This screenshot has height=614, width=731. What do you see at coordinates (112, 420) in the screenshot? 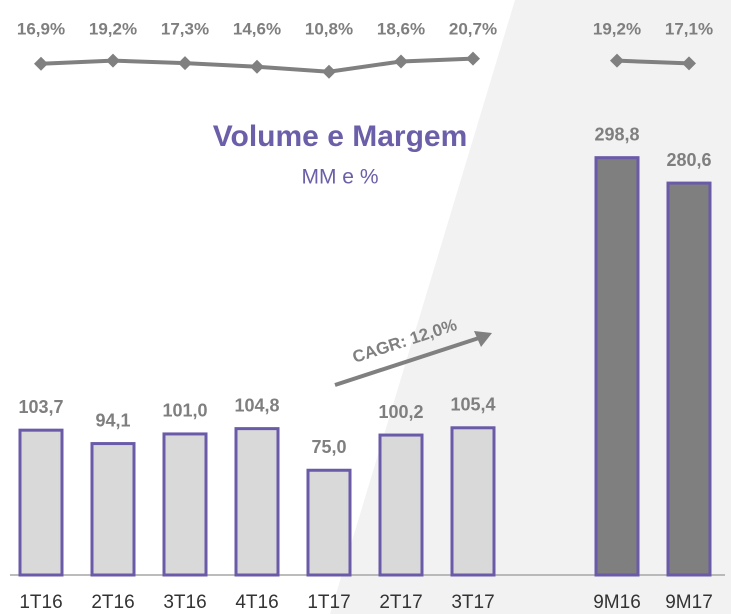
I see `data-label: 94,1` at bounding box center [112, 420].